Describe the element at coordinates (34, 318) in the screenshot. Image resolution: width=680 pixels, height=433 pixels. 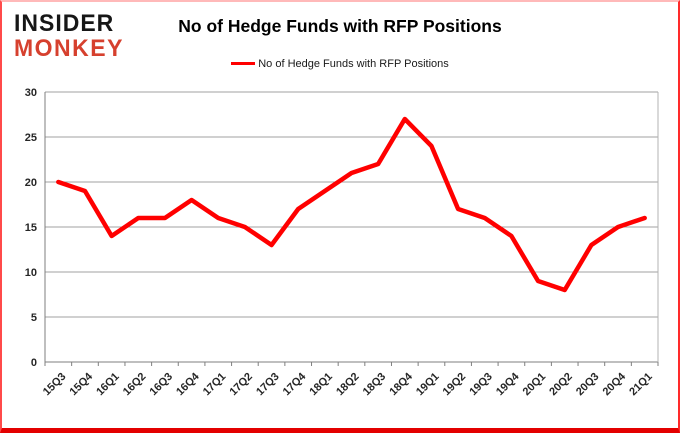
I see `y-axis-tick-label: 5` at that location.